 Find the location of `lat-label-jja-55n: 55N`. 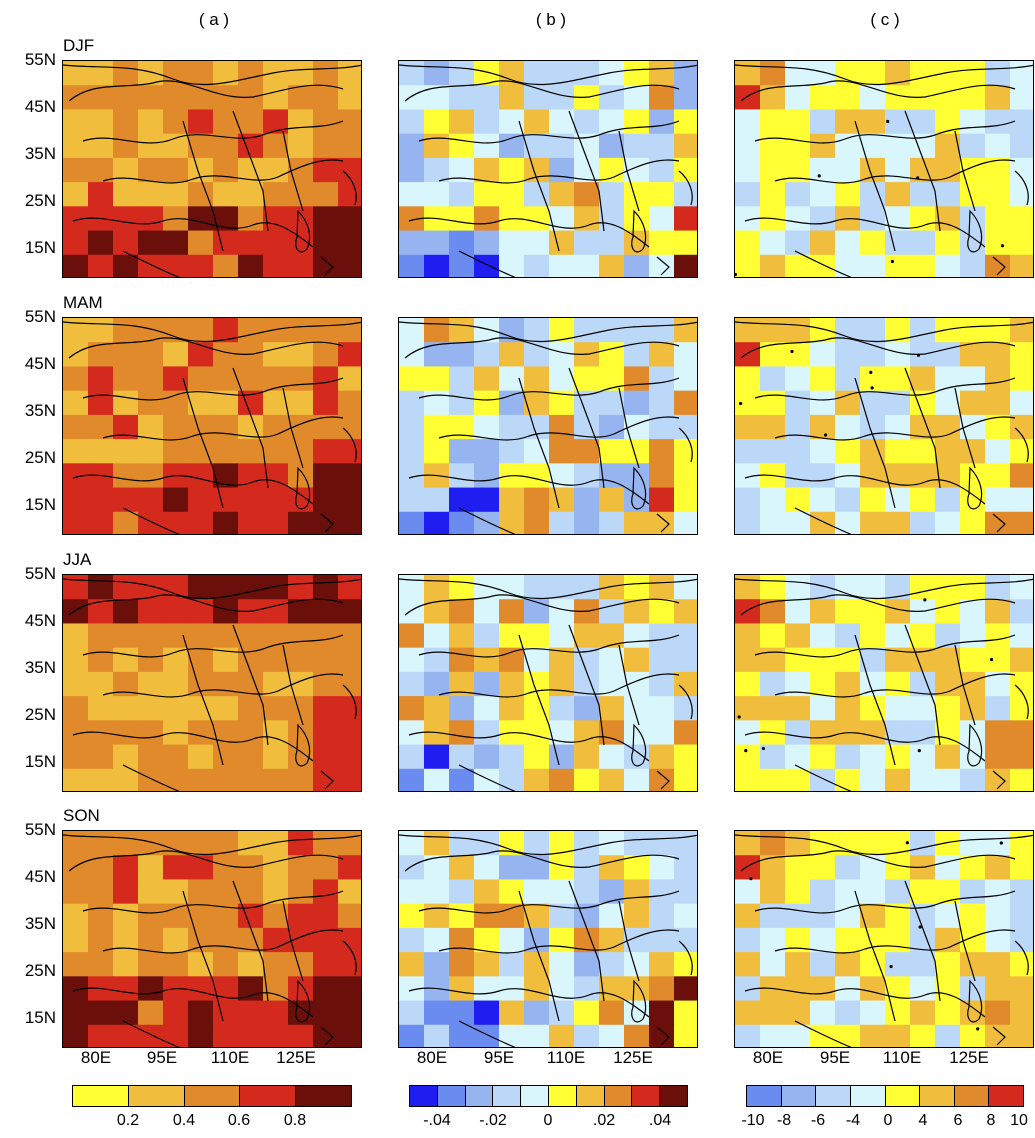

lat-label-jja-55n: 55N is located at coordinates (40, 573).